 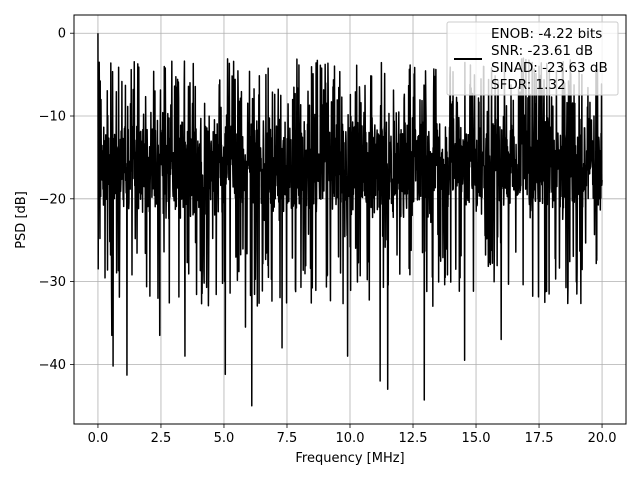 I want to click on x-tick-label: 15.0, so click(x=476, y=438).